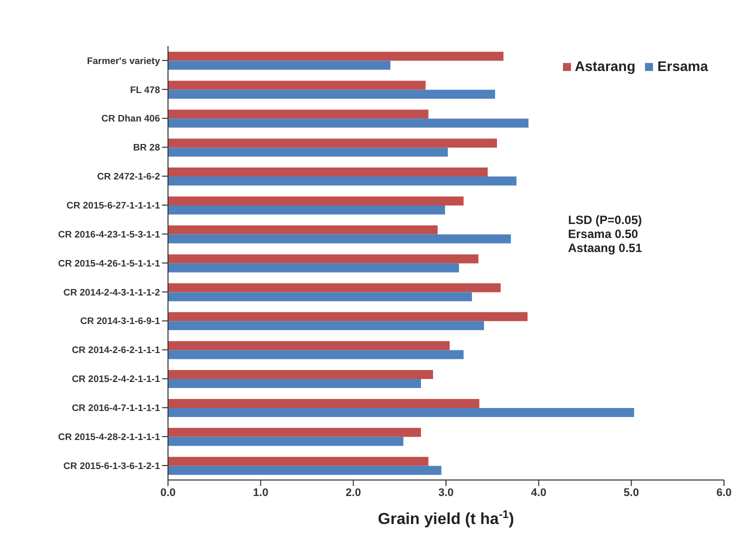 The height and width of the screenshot is (546, 744). I want to click on y-tick-label: CR 2016-4-23-1-5-3-1-1, so click(109, 234).